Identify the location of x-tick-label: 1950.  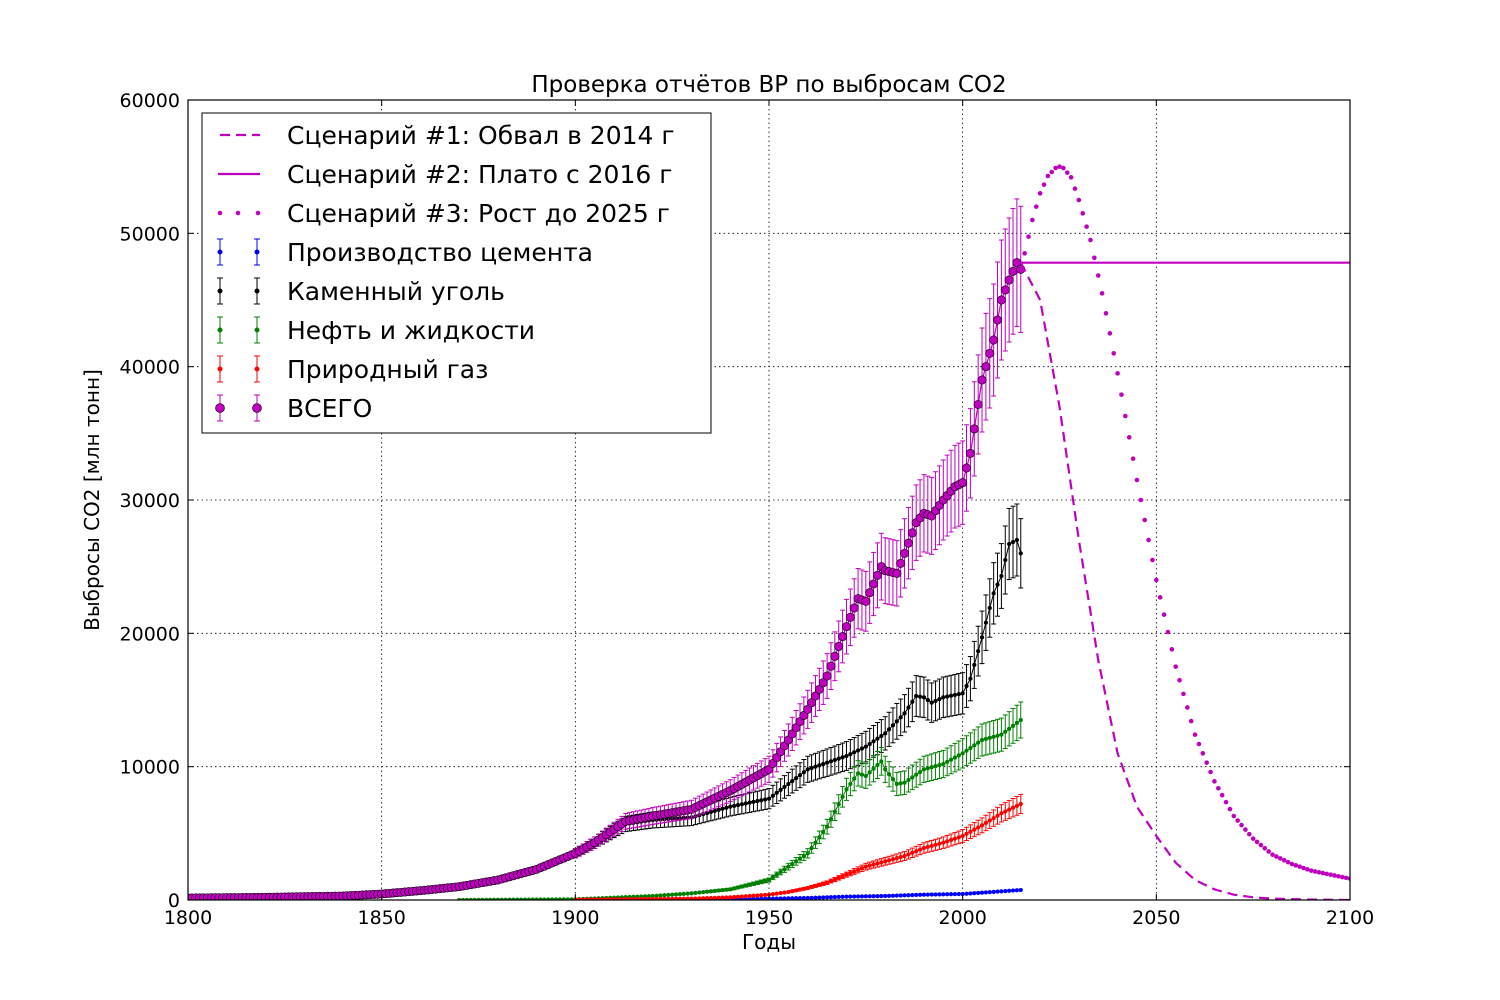
(769, 918).